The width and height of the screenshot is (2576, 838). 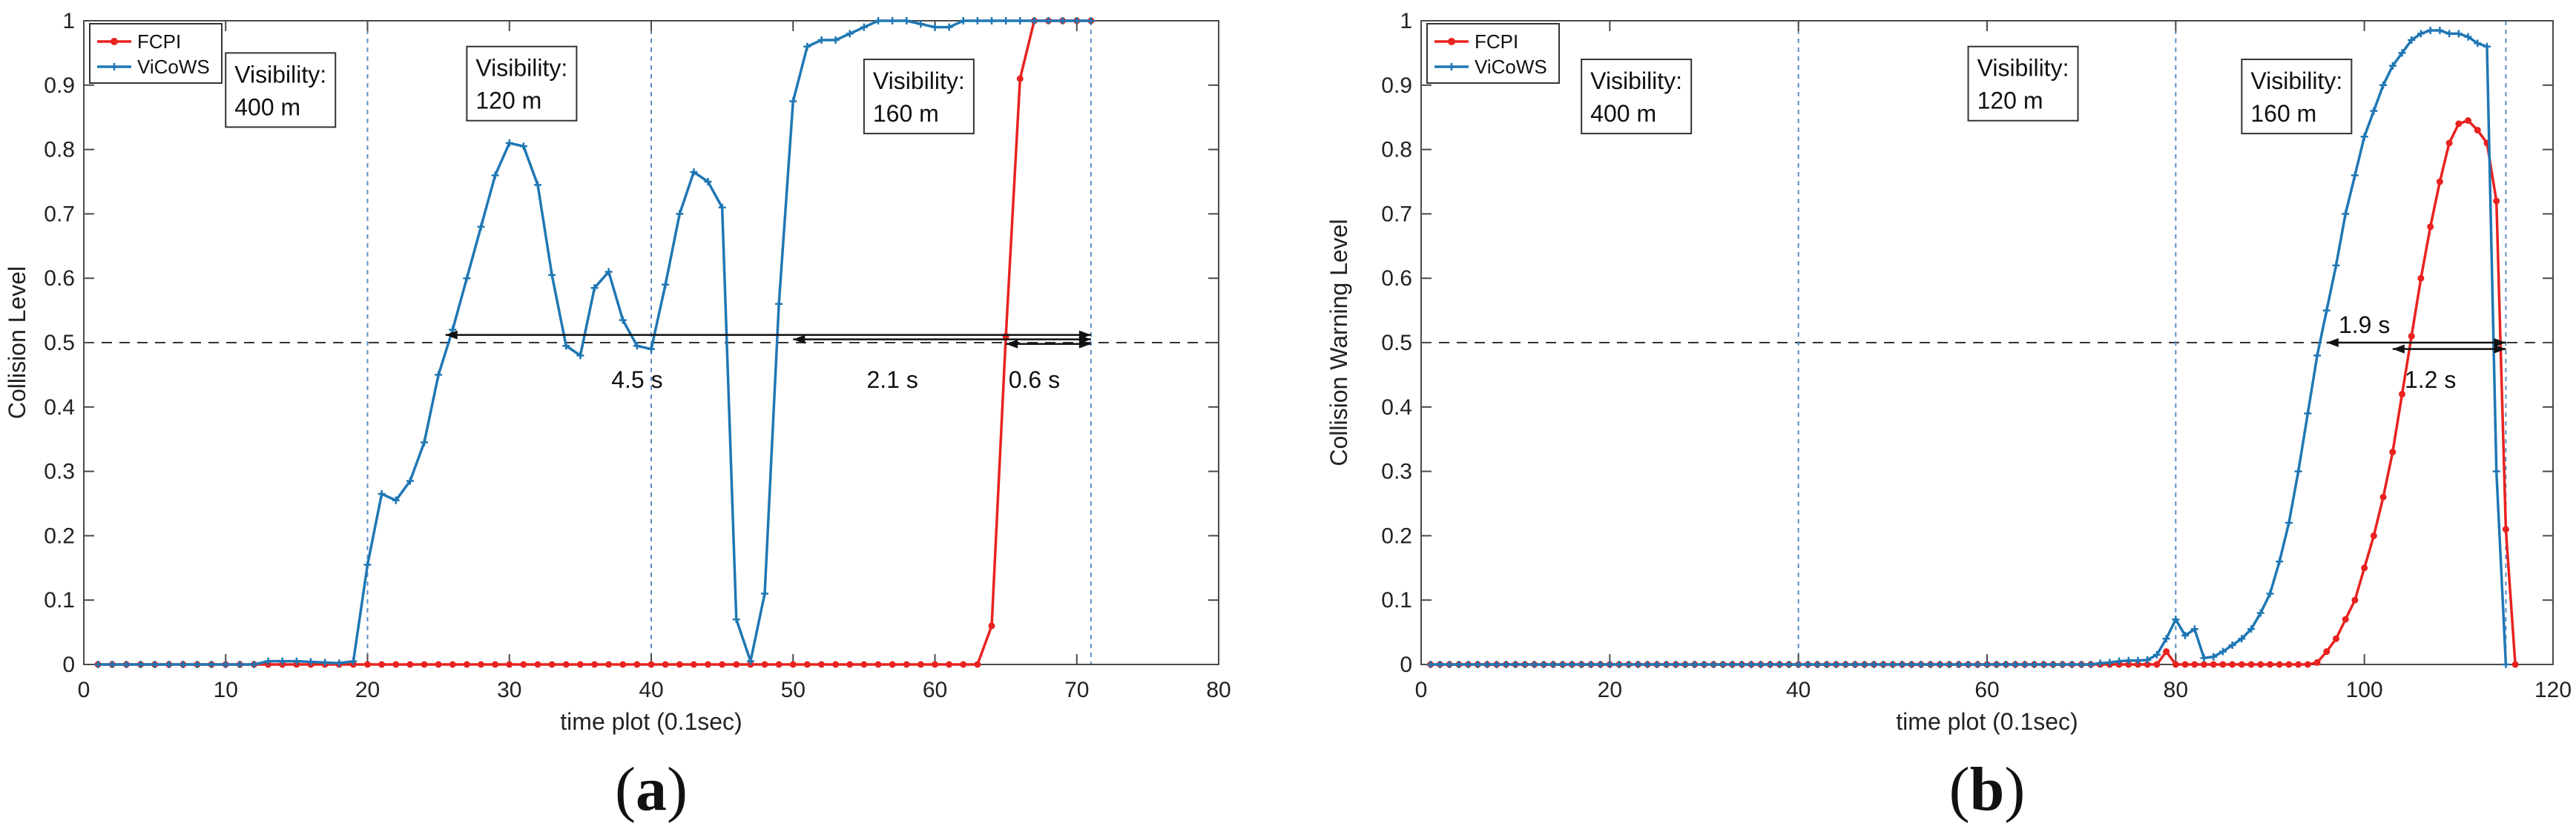 I want to click on legend-label-vicows: ViCoWS, so click(x=173, y=67).